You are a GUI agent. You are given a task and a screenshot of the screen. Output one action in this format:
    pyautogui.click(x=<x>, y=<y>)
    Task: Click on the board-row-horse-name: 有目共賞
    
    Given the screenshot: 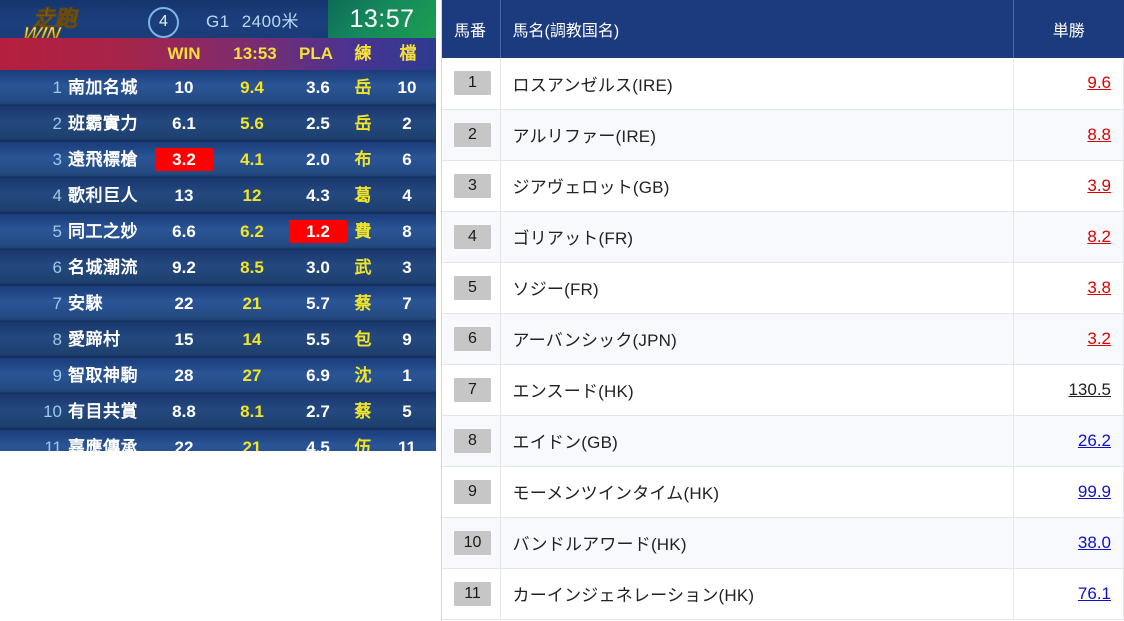 What is the action you would take?
    pyautogui.click(x=103, y=411)
    